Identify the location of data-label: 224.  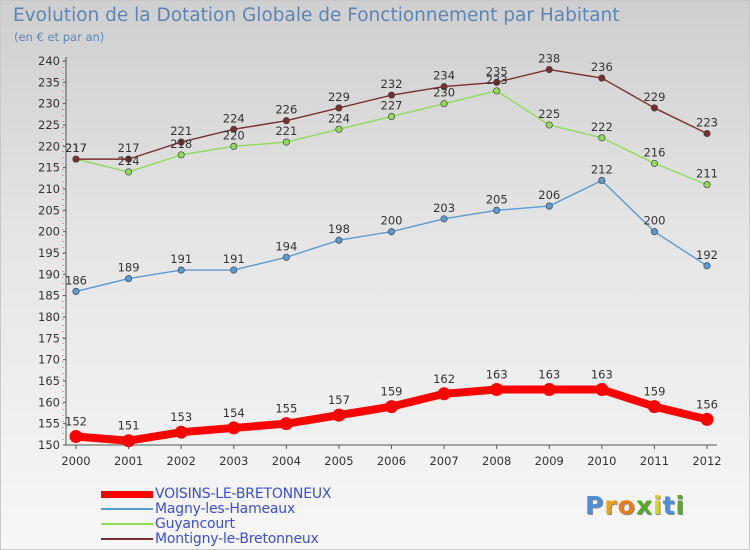
(234, 118).